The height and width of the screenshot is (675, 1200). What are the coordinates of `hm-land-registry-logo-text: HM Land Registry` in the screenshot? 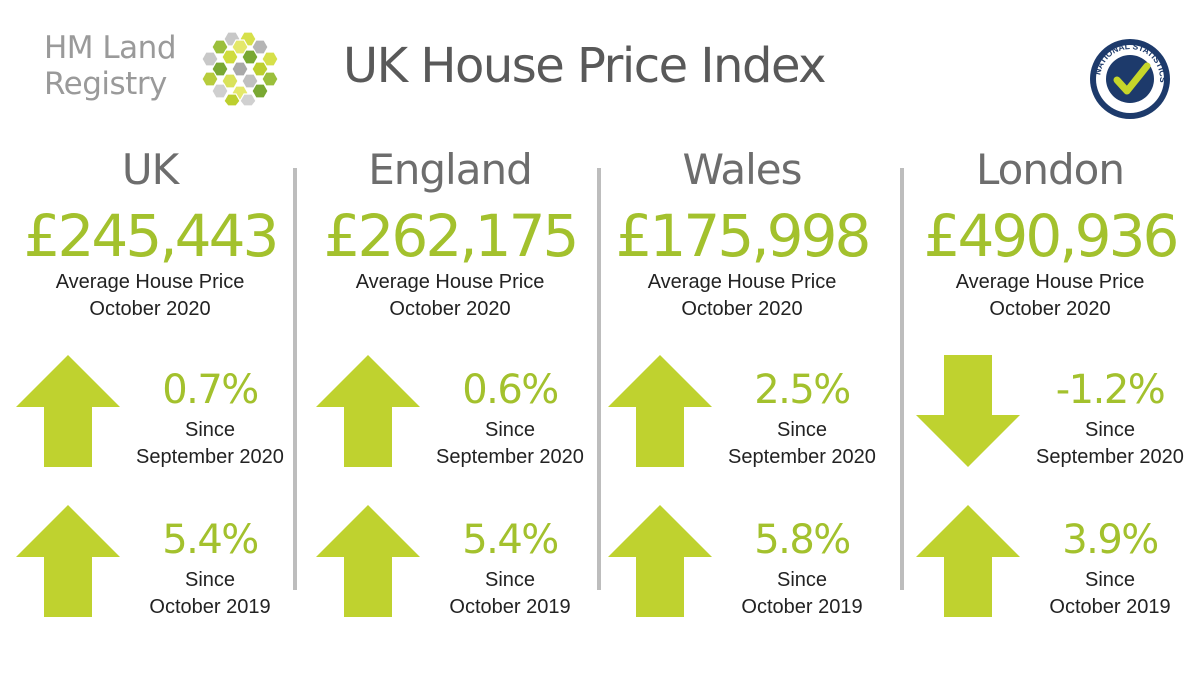 It's located at (110, 66).